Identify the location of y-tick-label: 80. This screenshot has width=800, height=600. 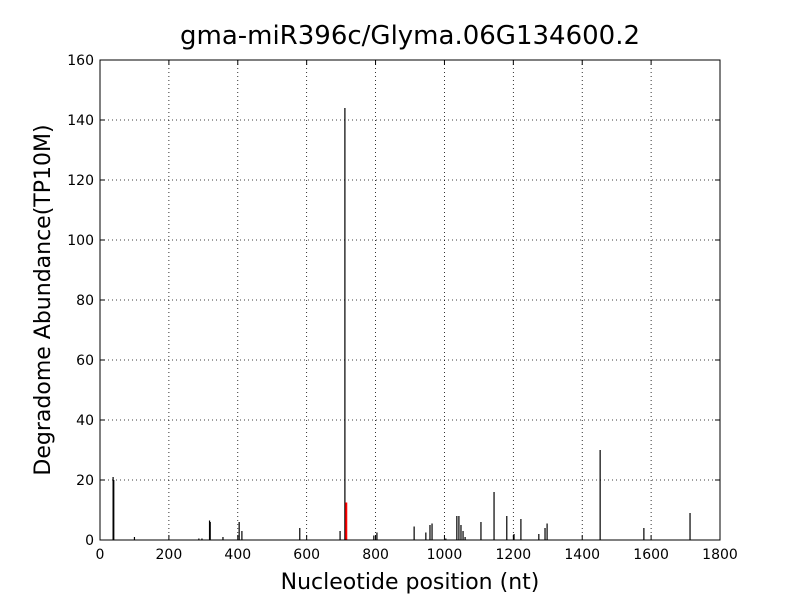
(85, 301).